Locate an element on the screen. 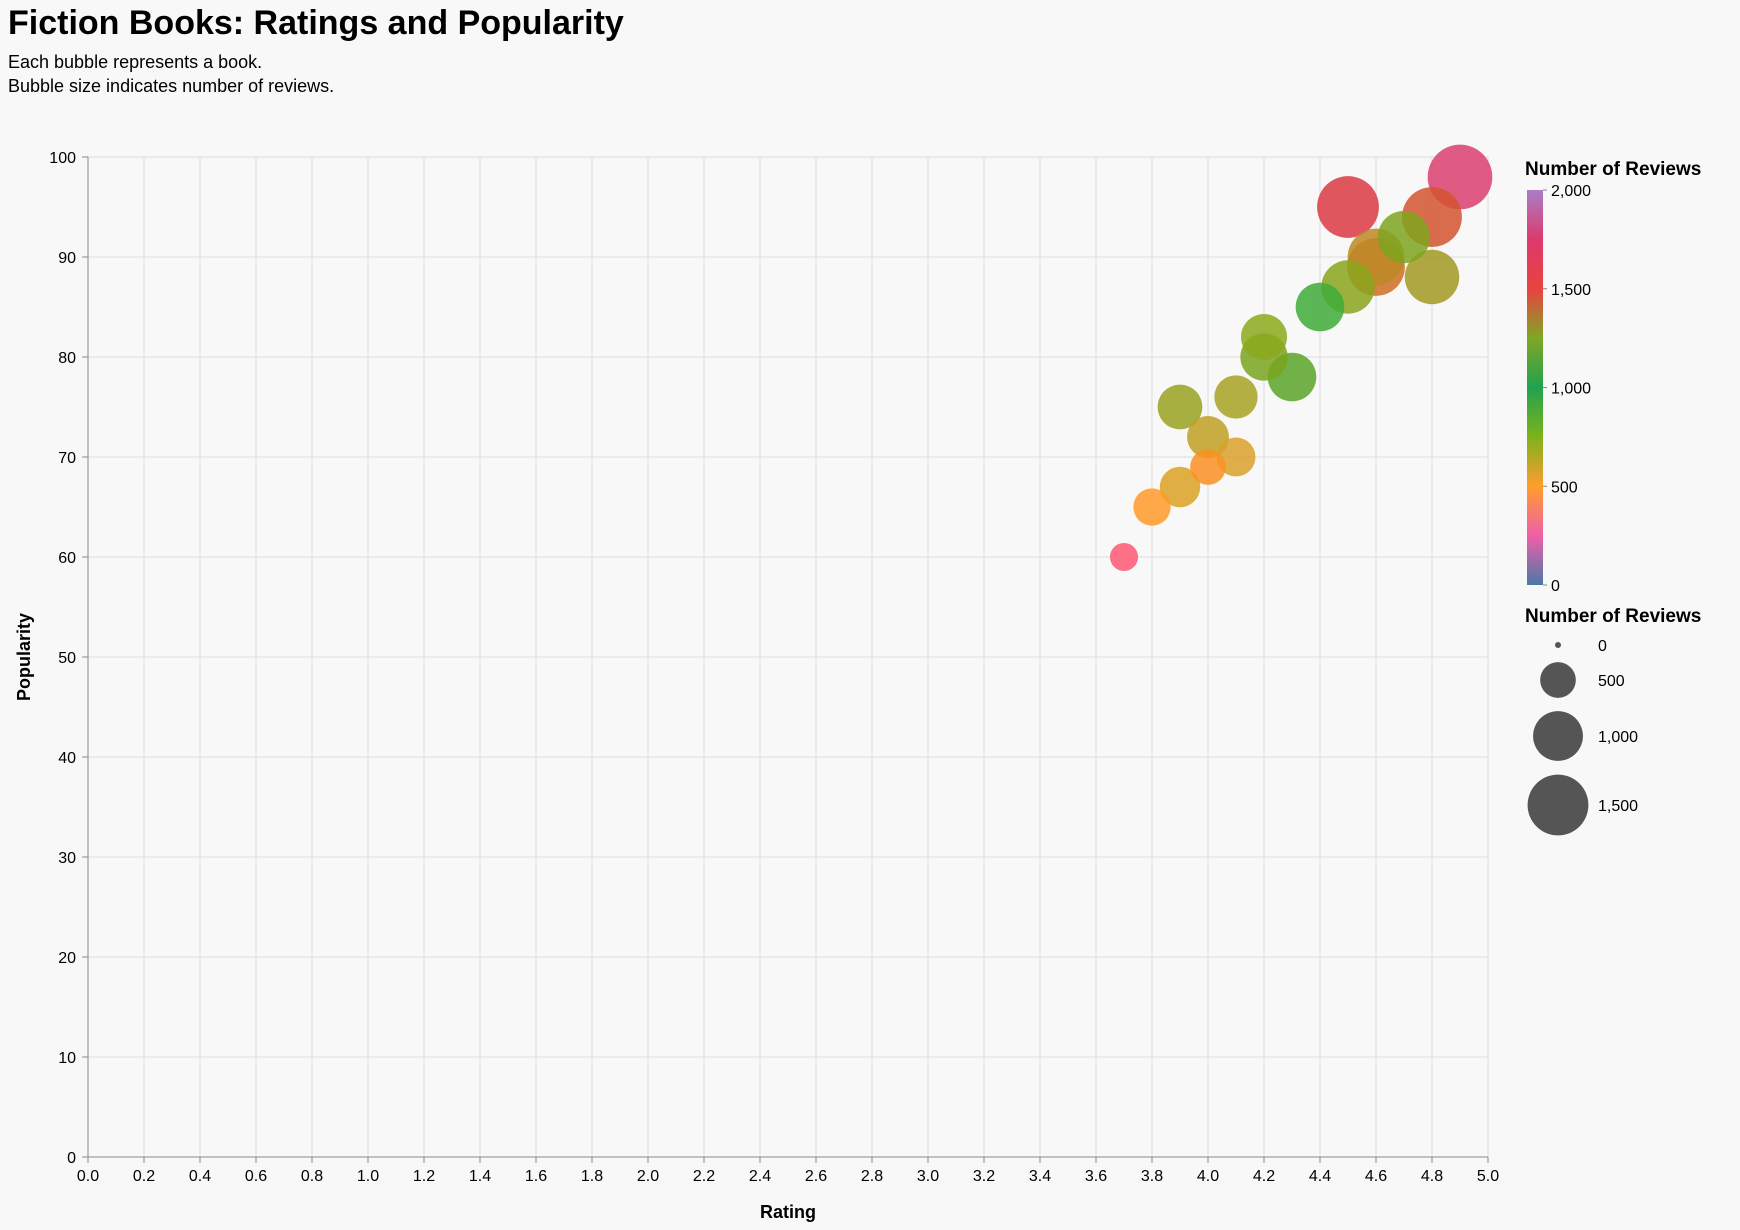  x-tick-label: 0.0 is located at coordinates (88, 1176).